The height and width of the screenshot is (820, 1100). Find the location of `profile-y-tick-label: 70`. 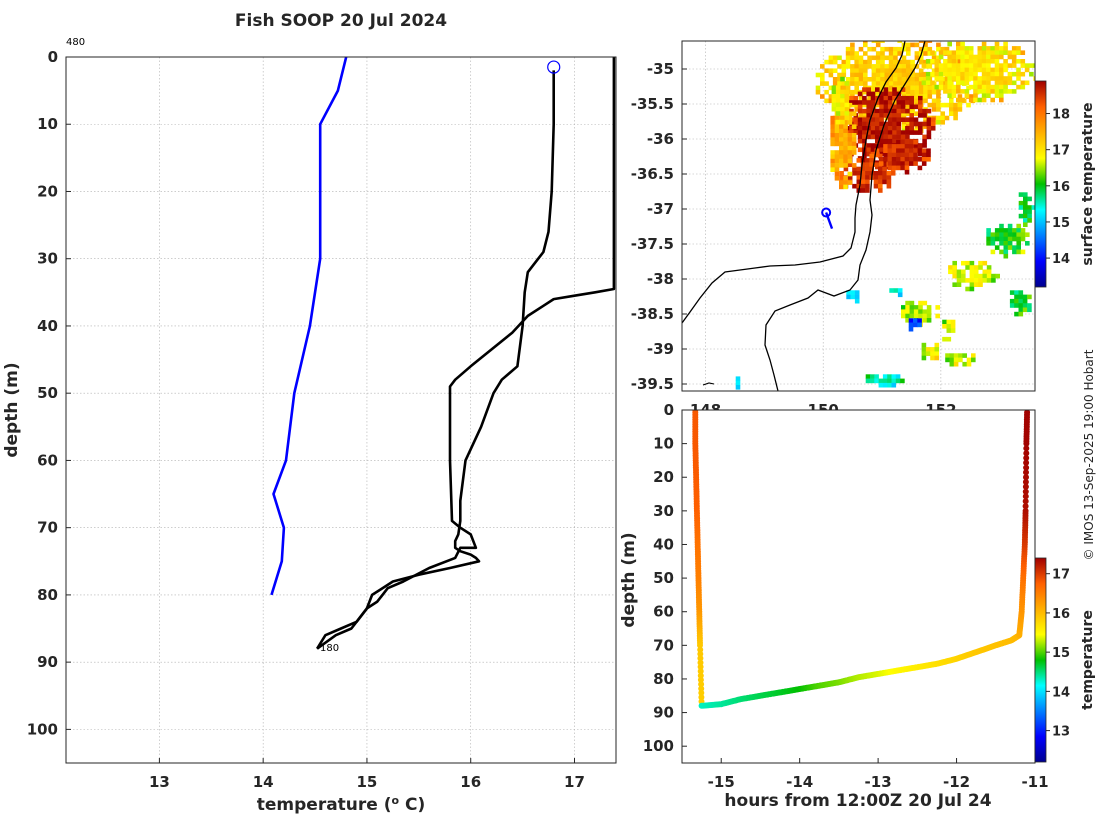

profile-y-tick-label: 70 is located at coordinates (47, 528).